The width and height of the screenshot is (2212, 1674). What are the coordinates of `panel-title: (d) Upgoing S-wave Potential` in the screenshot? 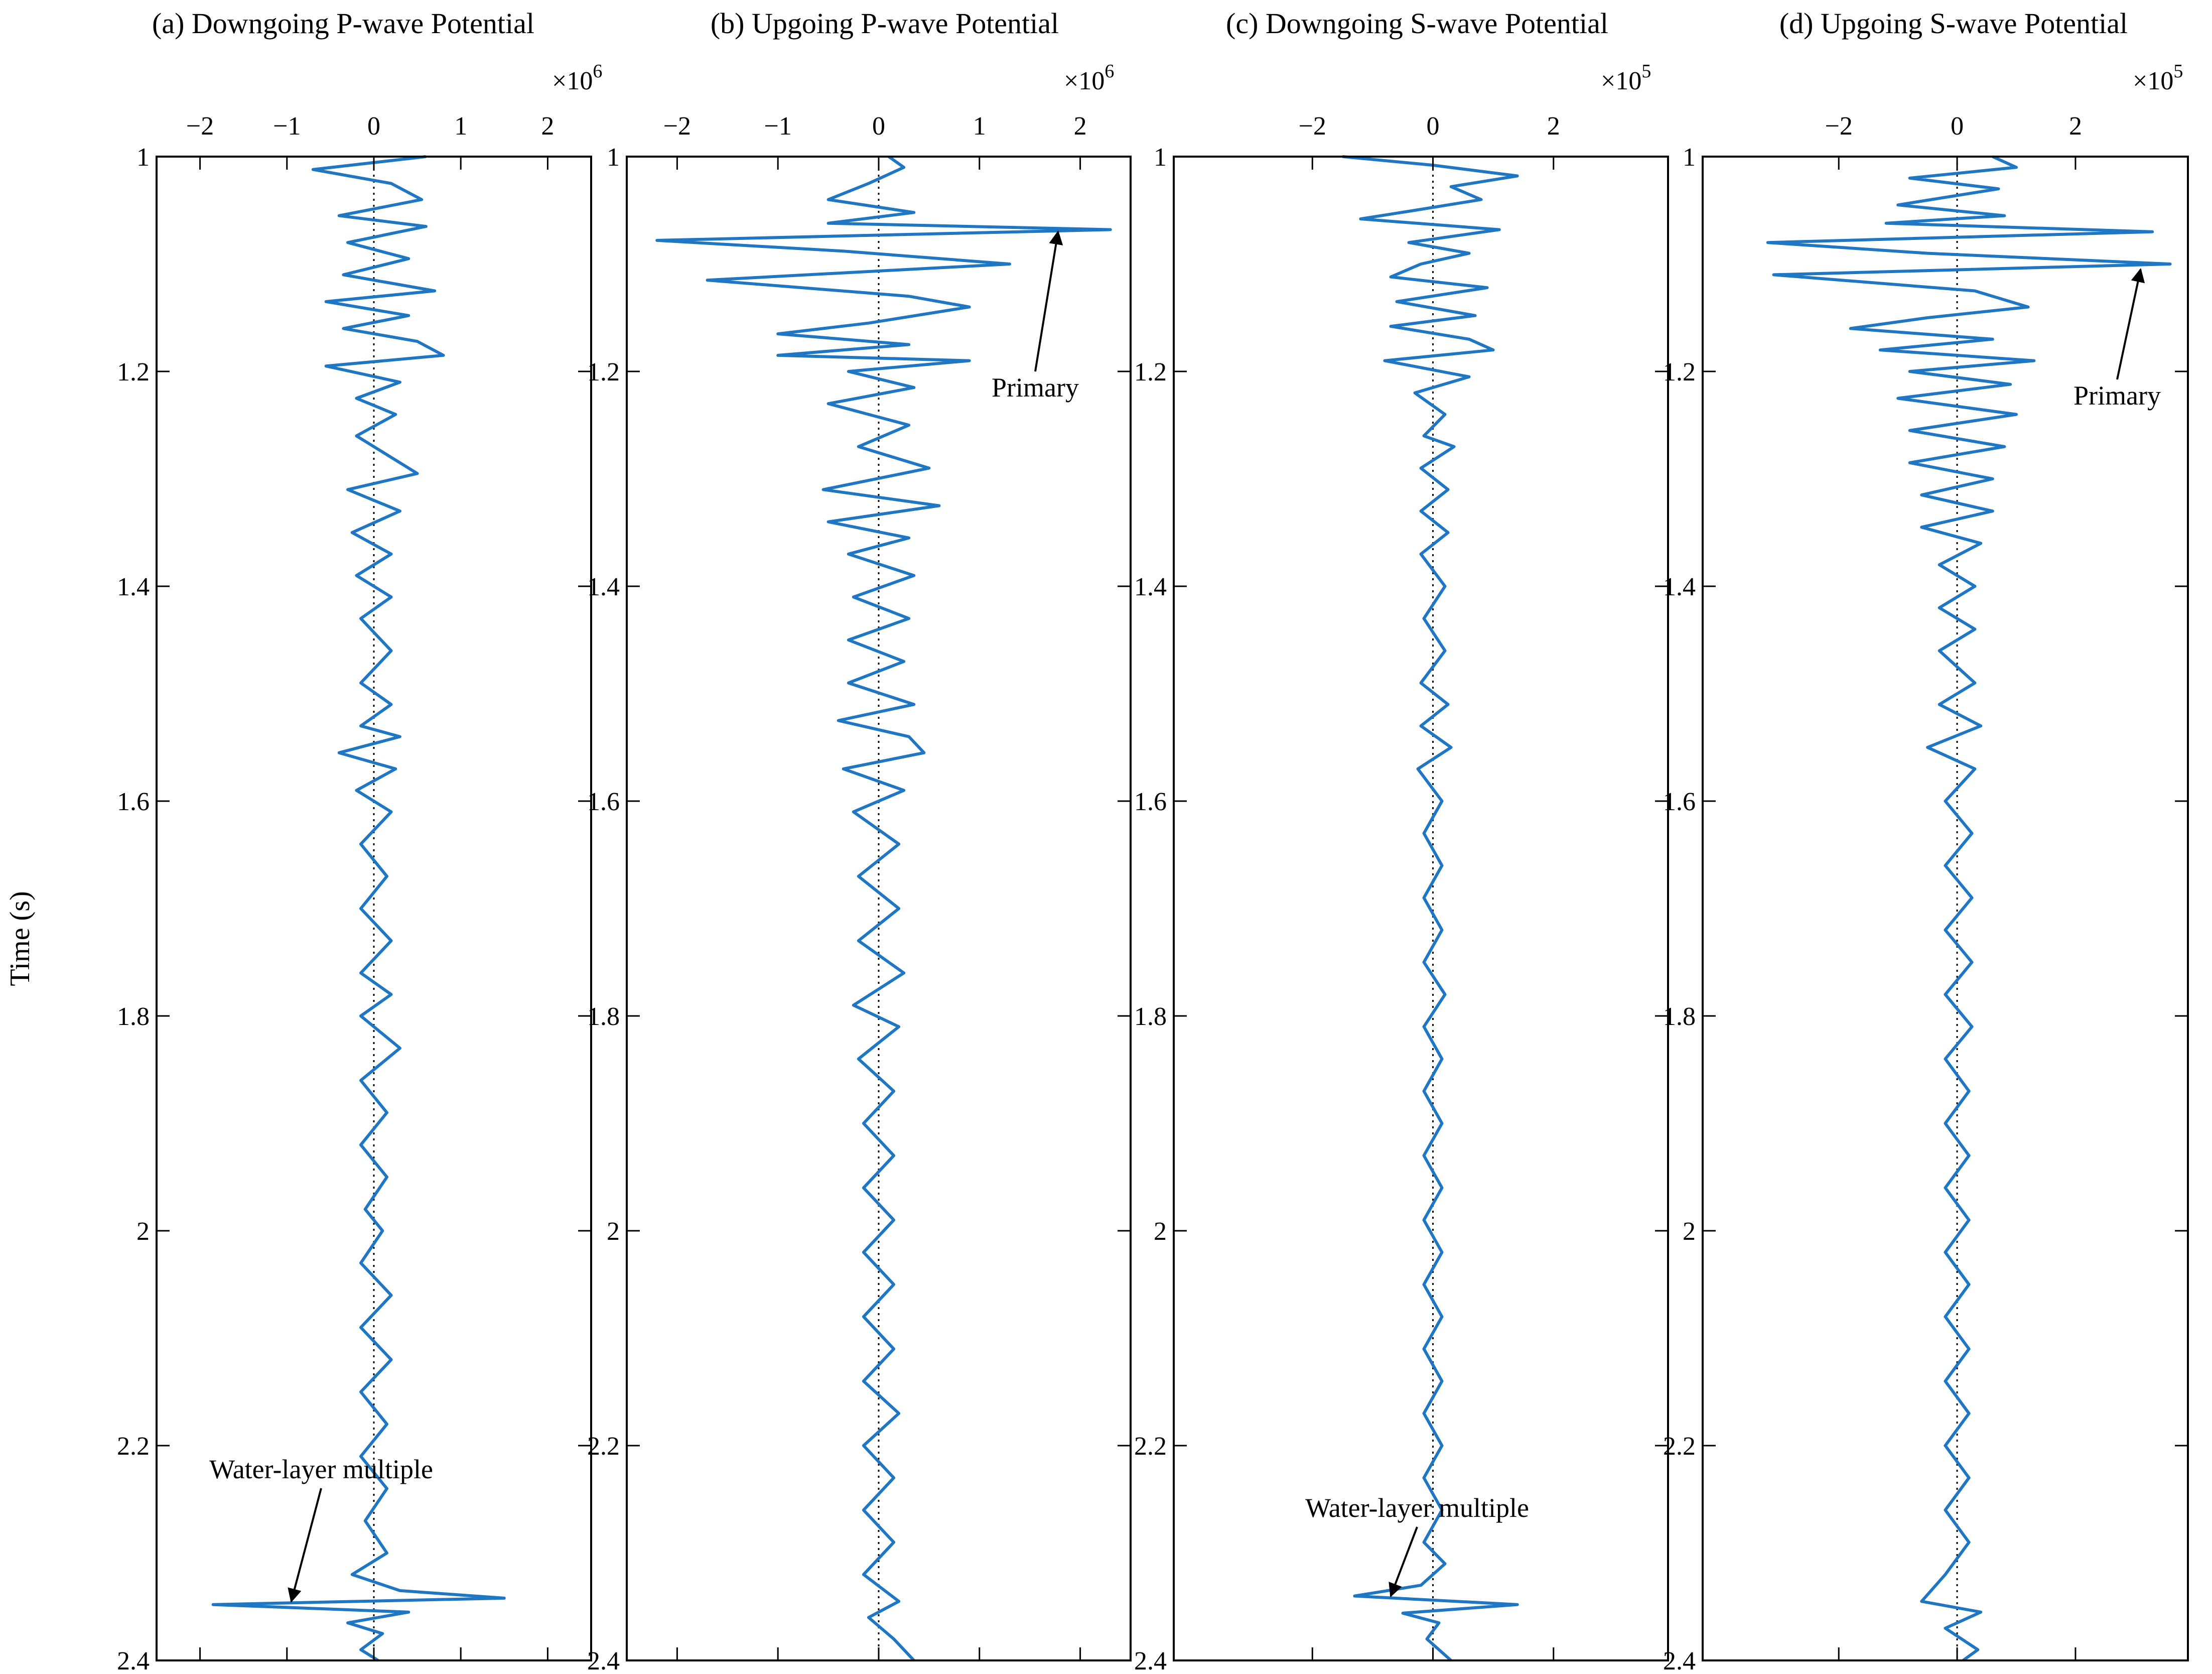 It's located at (1954, 23).